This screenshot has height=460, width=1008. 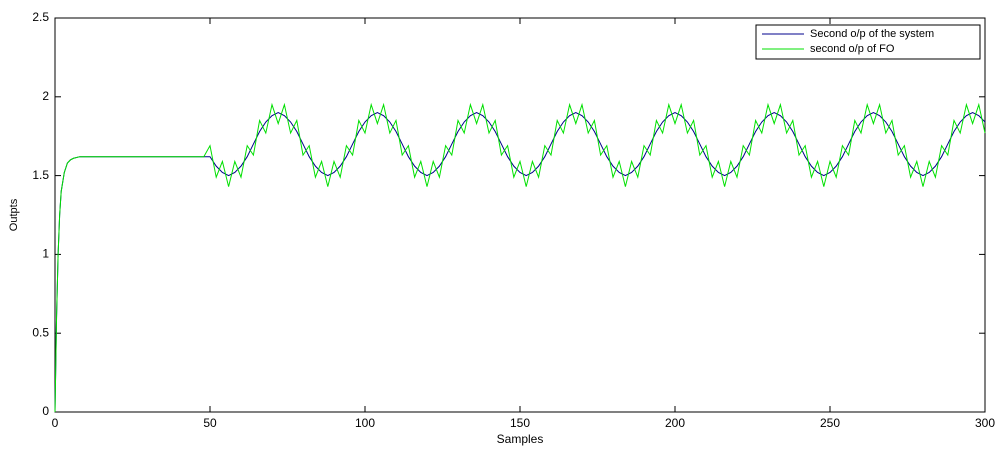 What do you see at coordinates (45, 254) in the screenshot?
I see `y-tick-label: 1` at bounding box center [45, 254].